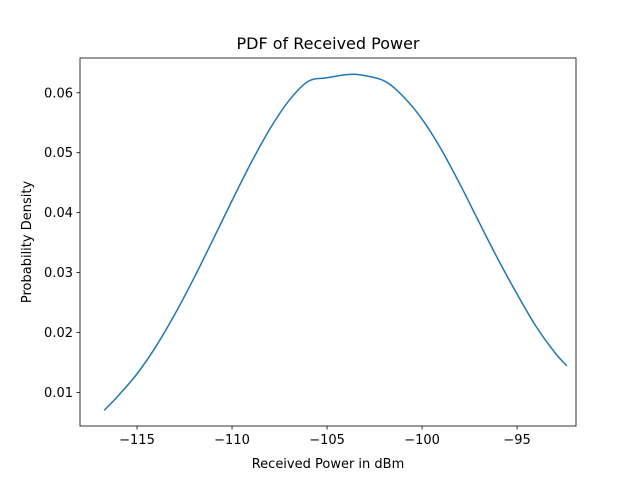 This screenshot has height=480, width=640. I want to click on chart-title: PDF of Received Power, so click(327, 43).